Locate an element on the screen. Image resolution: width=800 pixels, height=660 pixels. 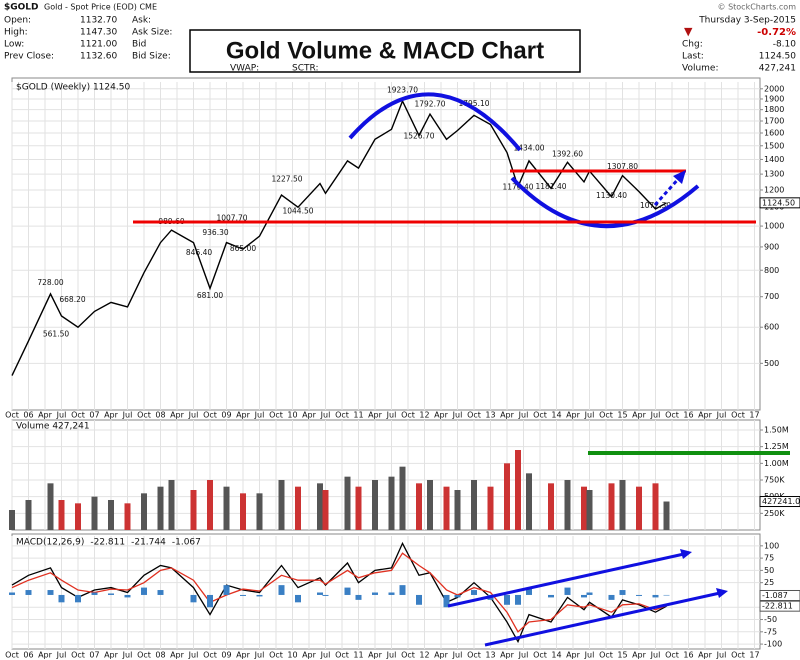
field-label: High: is located at coordinates (16, 33).